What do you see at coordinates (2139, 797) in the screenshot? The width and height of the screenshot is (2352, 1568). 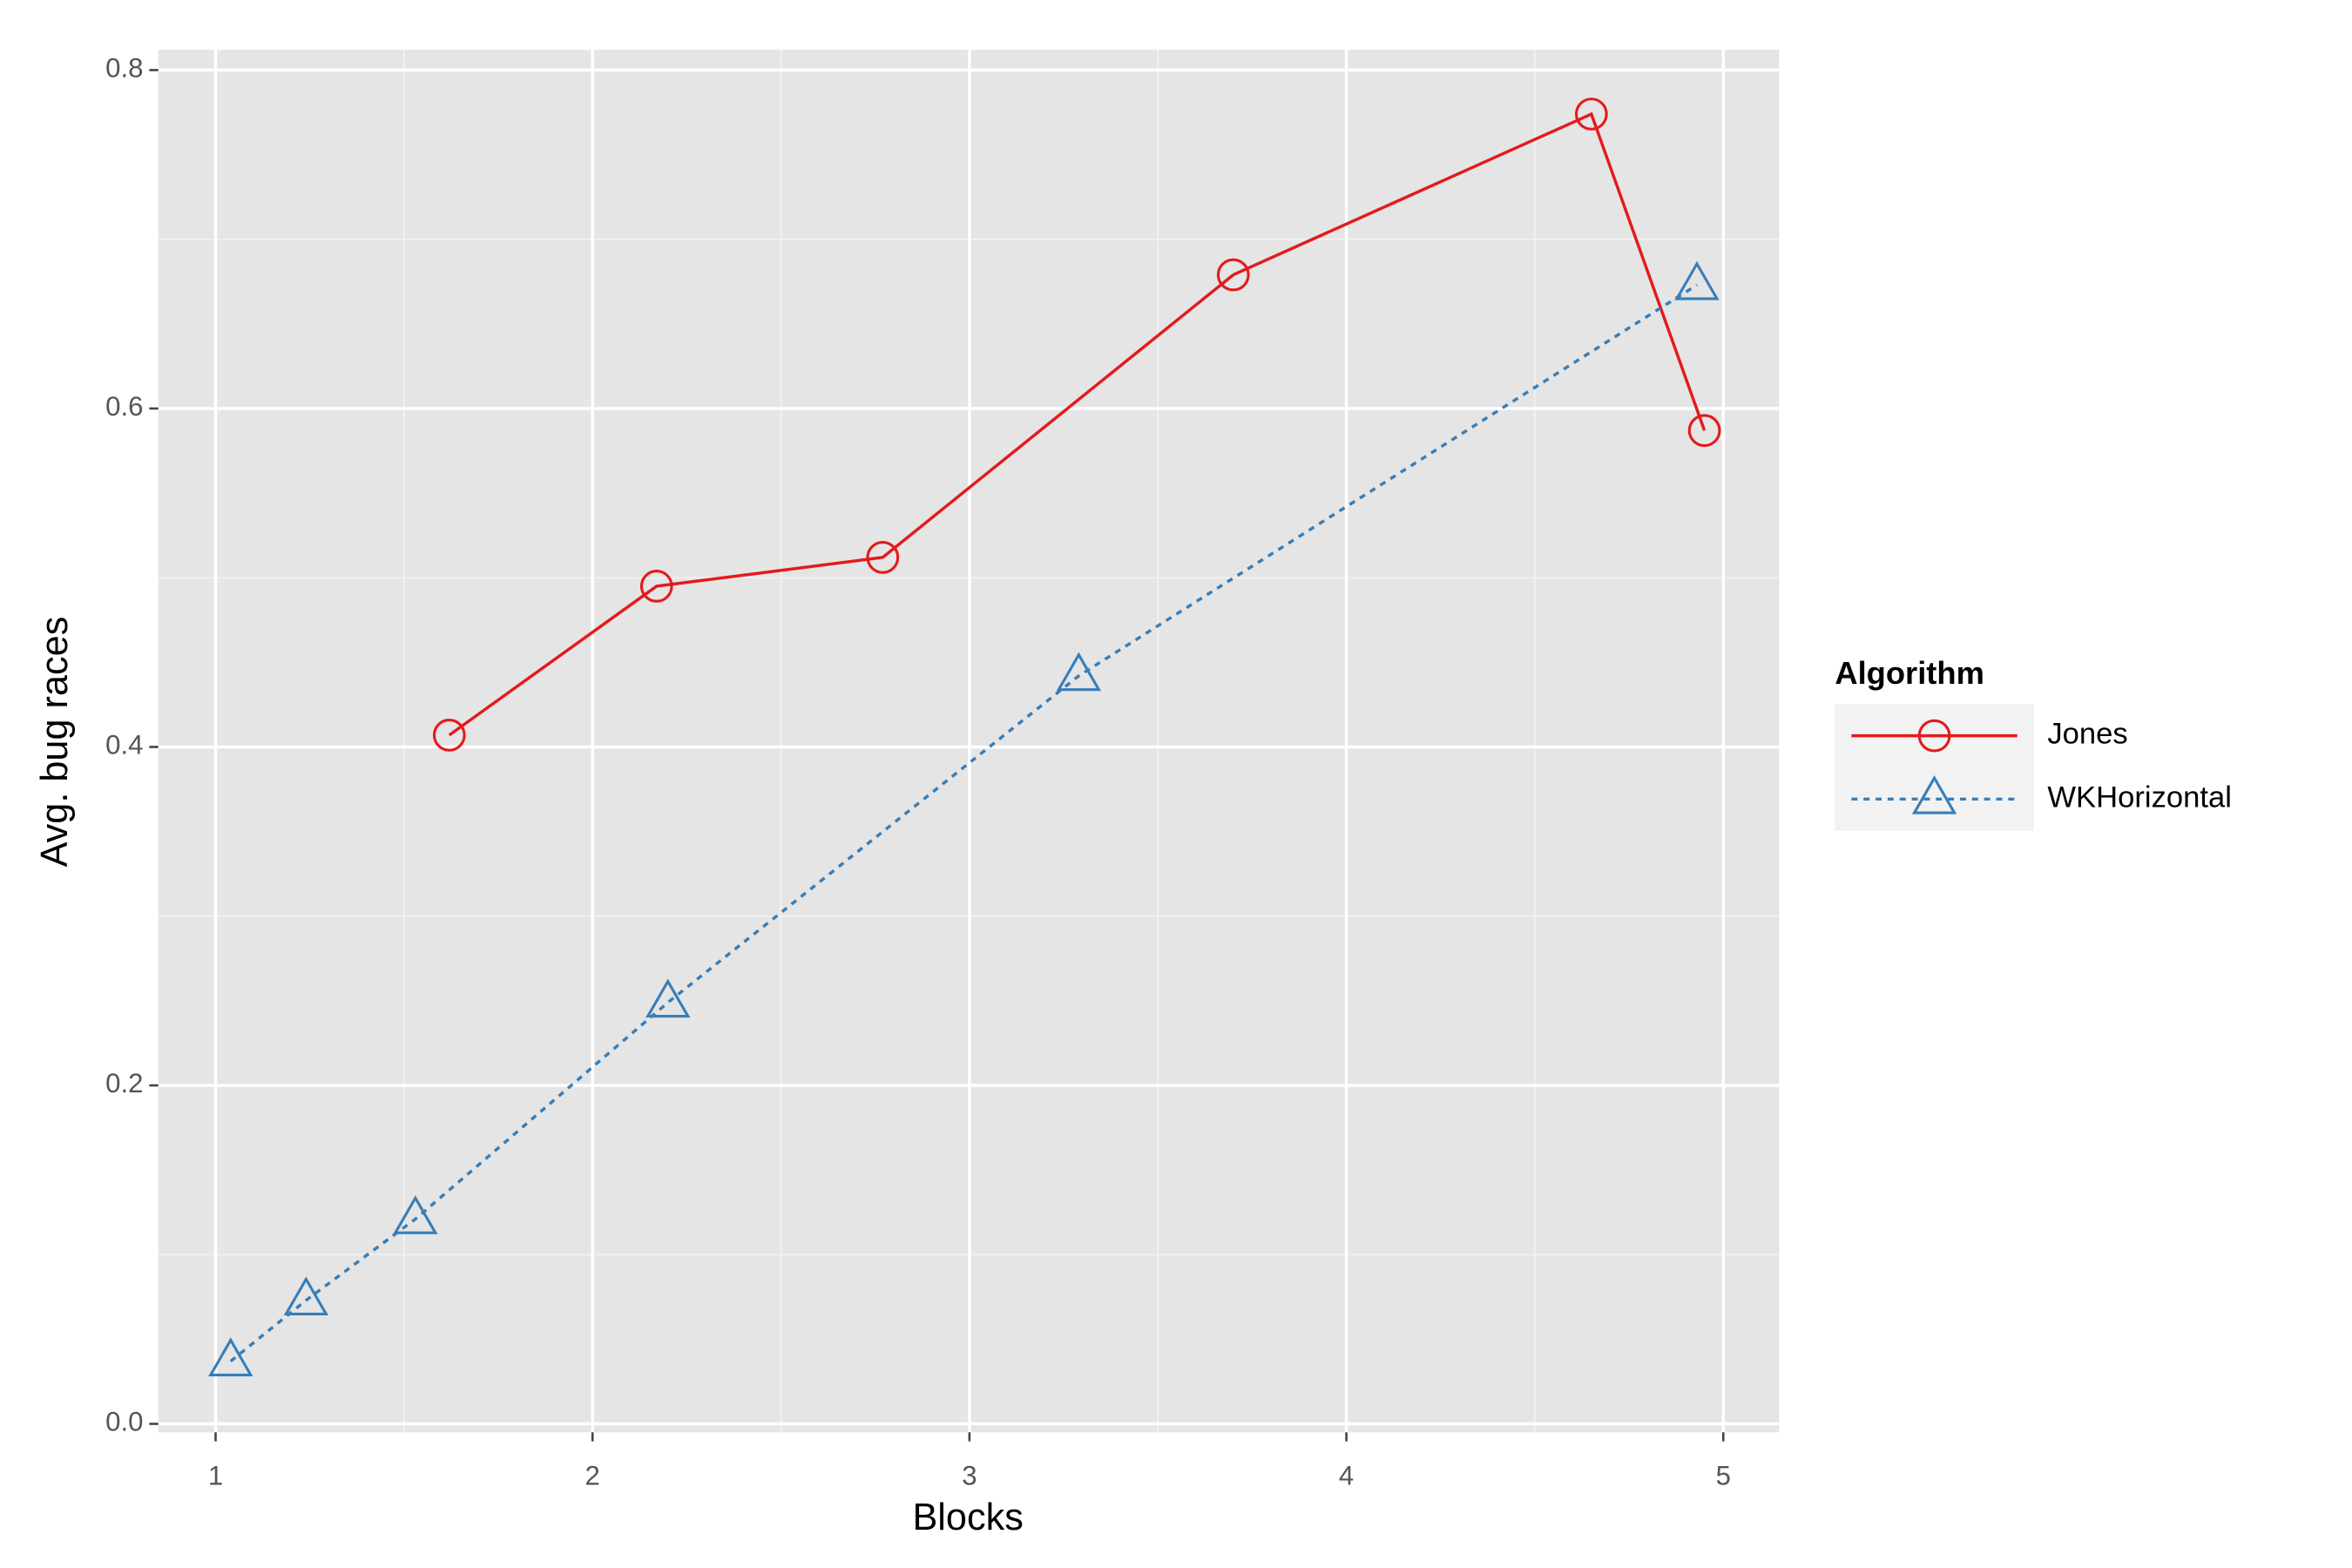 I see `legend-label: WKHorizontal` at bounding box center [2139, 797].